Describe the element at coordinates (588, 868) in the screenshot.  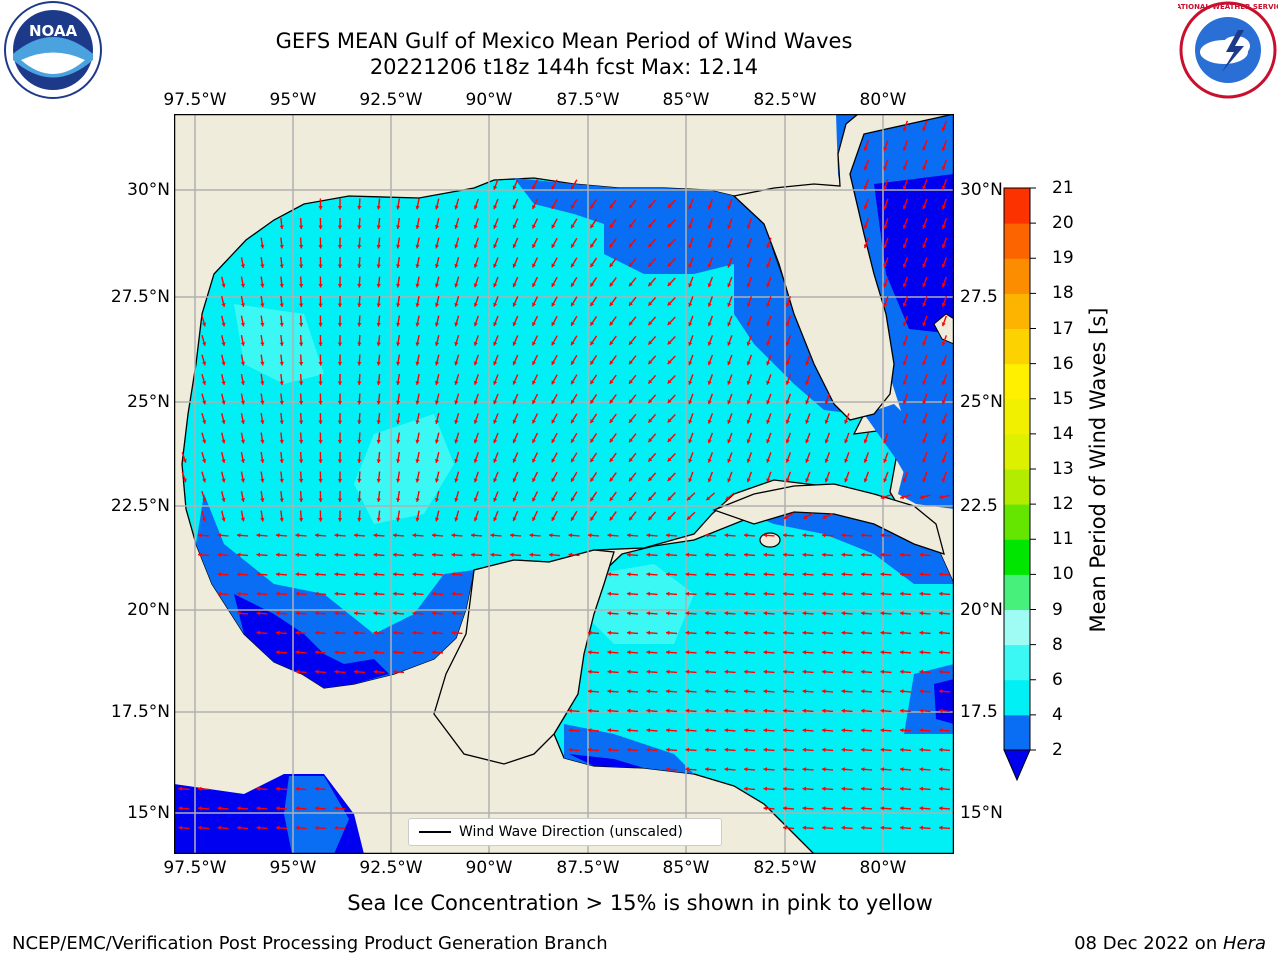
I see `lon-label-bottom: 87.5°W` at that location.